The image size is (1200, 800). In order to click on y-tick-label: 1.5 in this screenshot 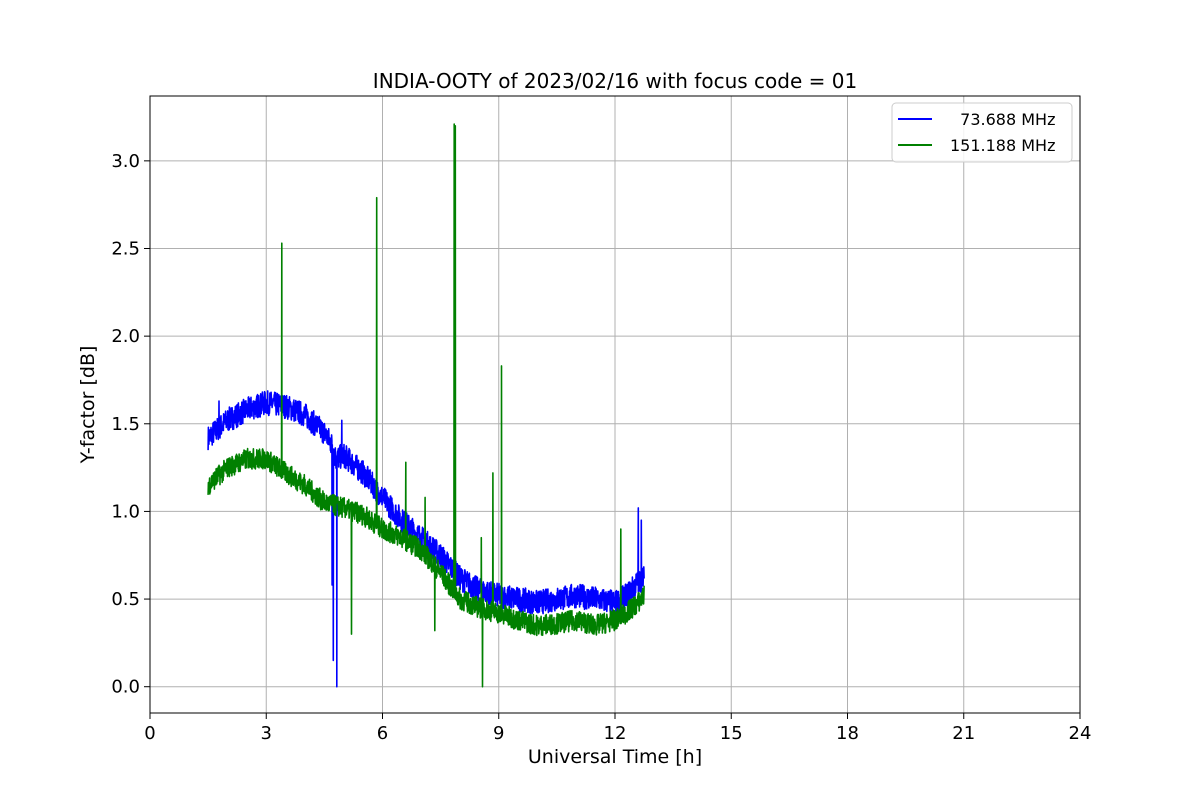, I will do `click(125, 424)`.